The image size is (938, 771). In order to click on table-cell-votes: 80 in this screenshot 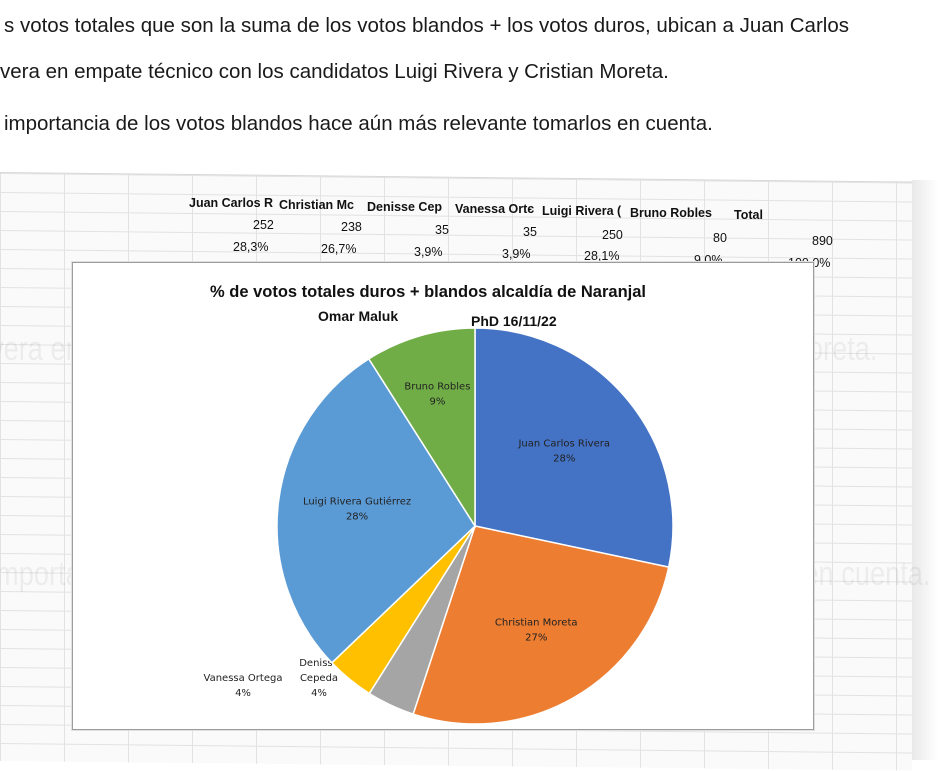, I will do `click(720, 238)`.